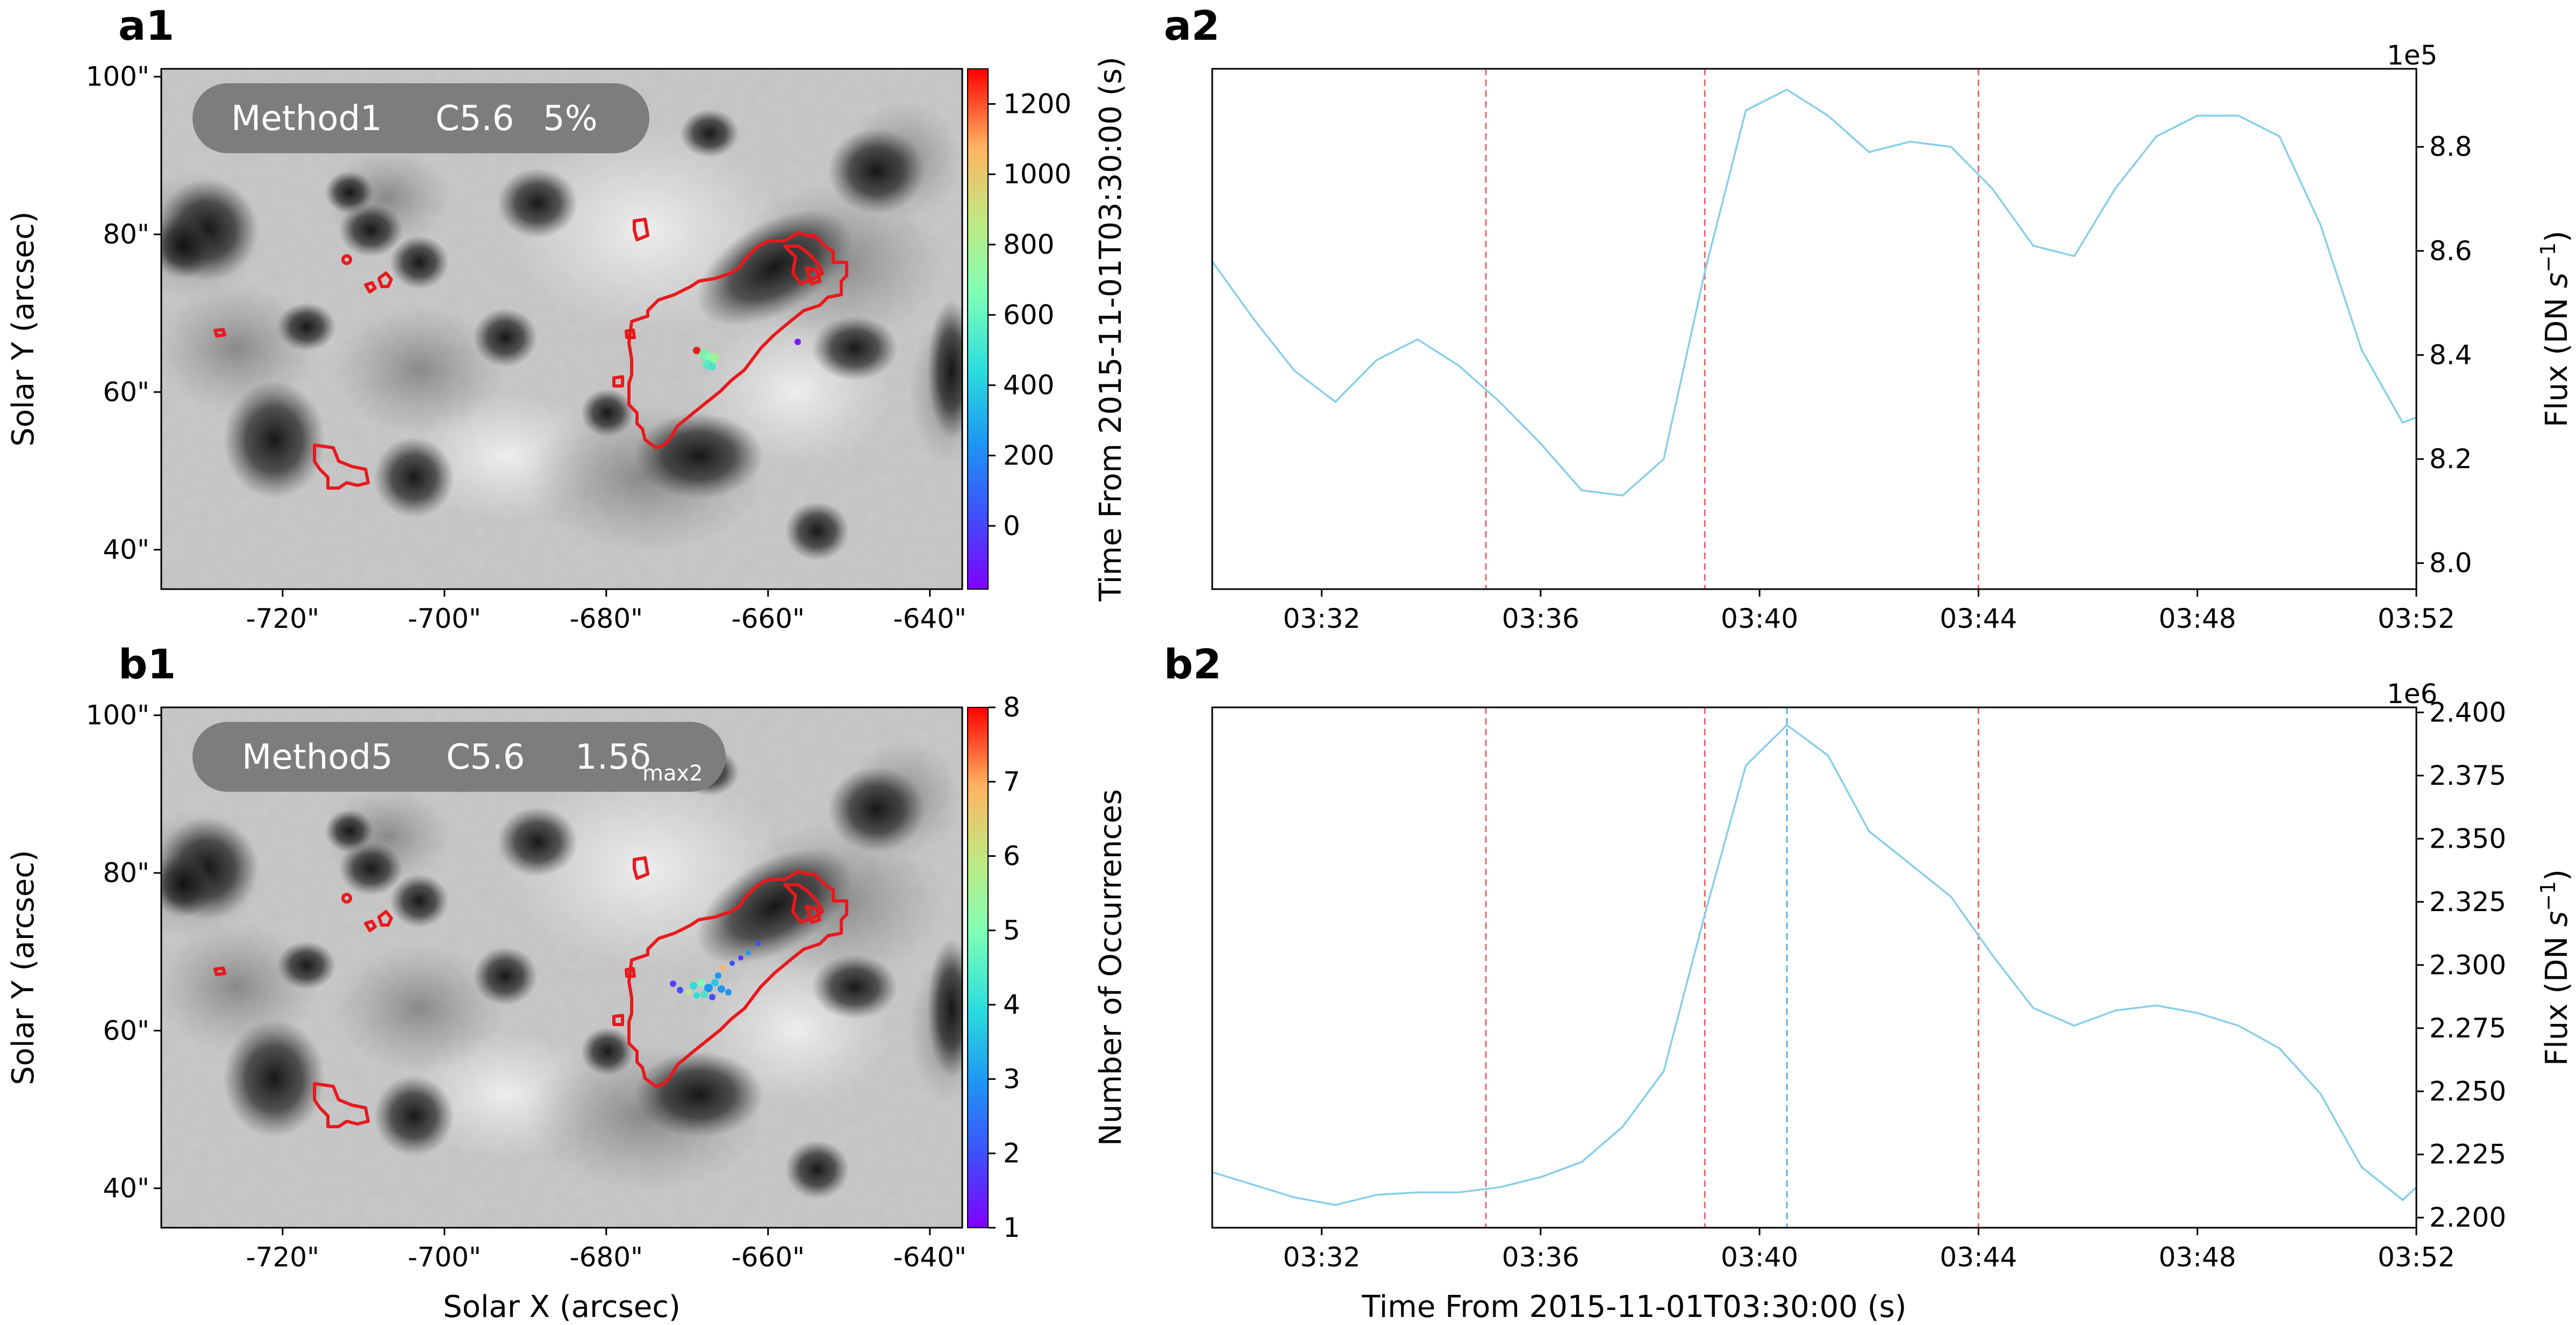  Describe the element at coordinates (561, 329) in the screenshot. I see `axes-frame-a1` at that location.